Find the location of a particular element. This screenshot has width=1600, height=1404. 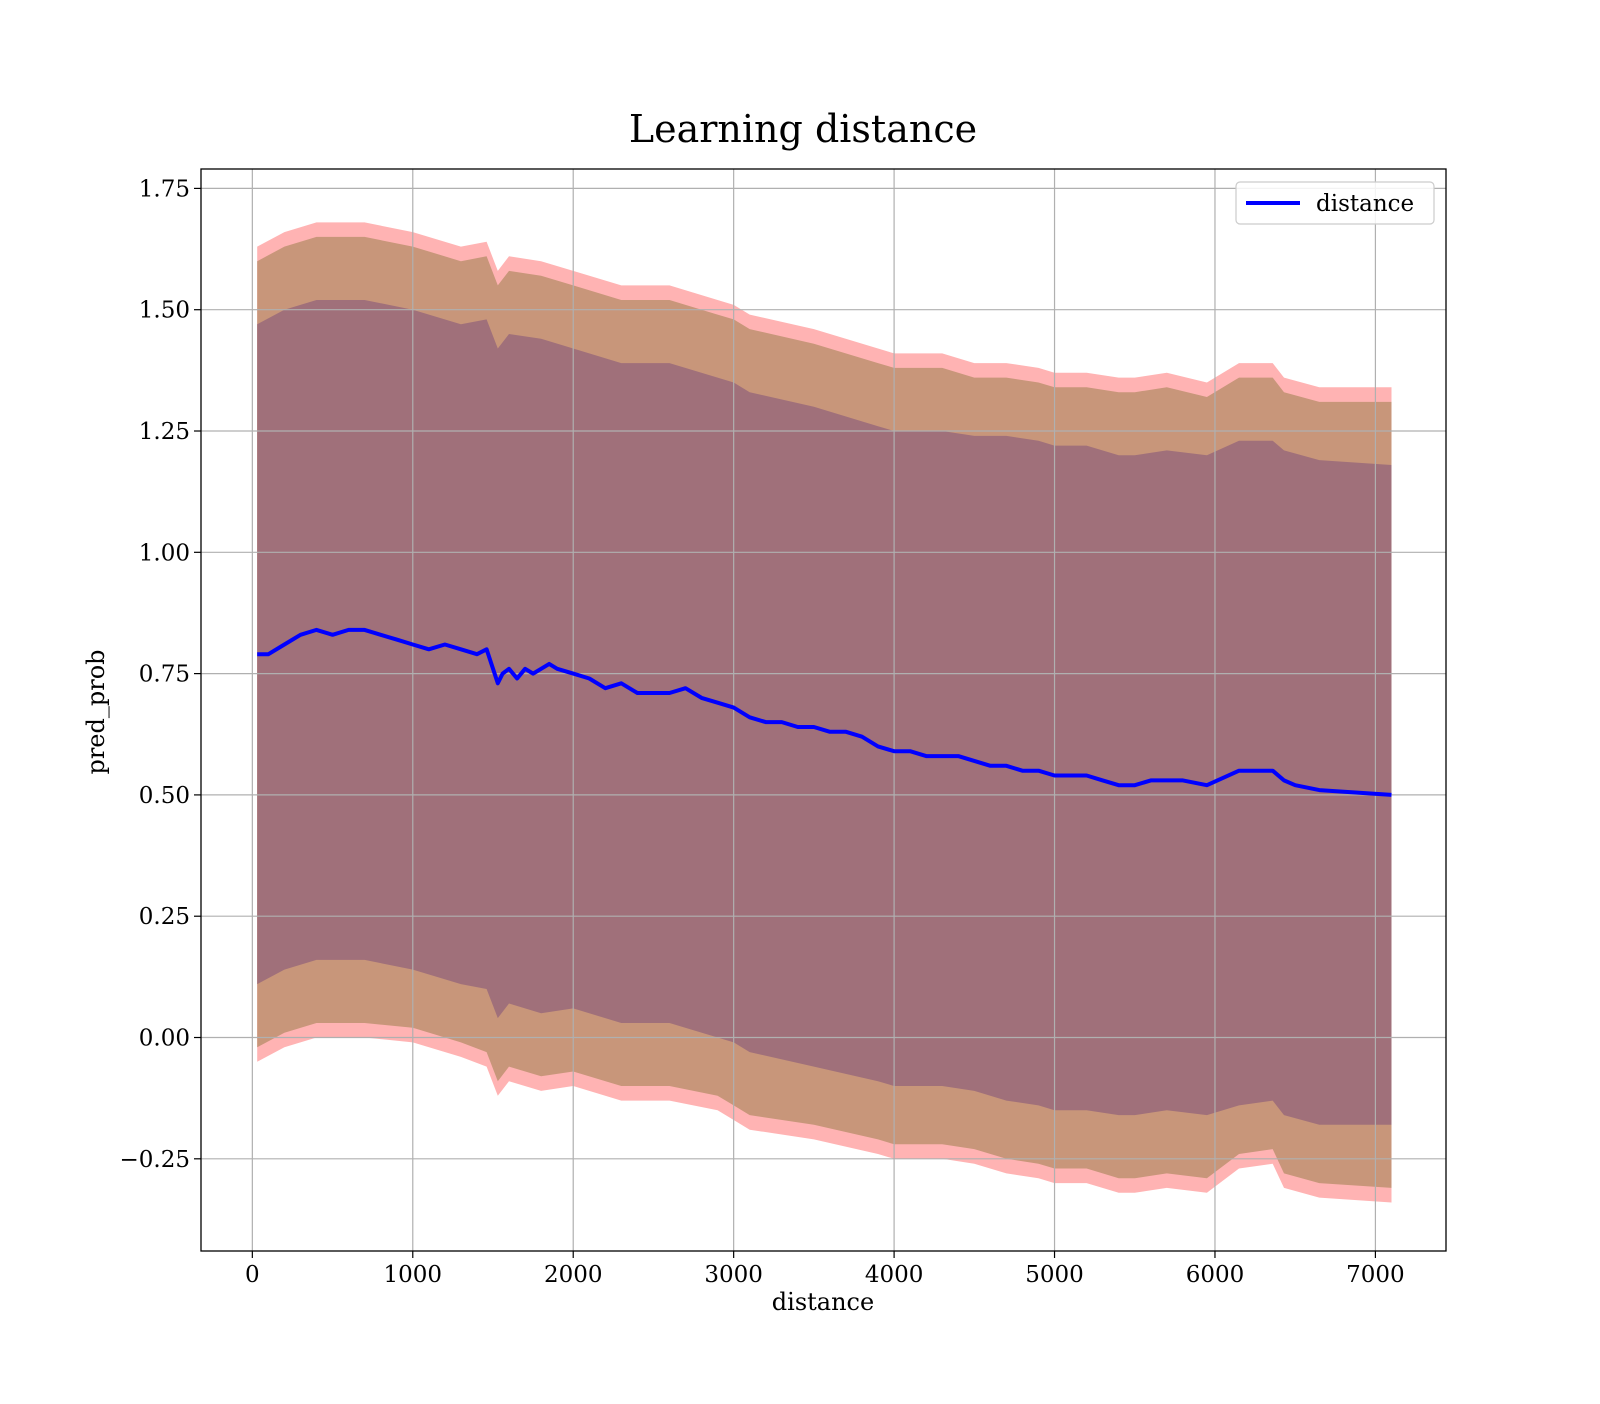

legend-box is located at coordinates (1335, 203).